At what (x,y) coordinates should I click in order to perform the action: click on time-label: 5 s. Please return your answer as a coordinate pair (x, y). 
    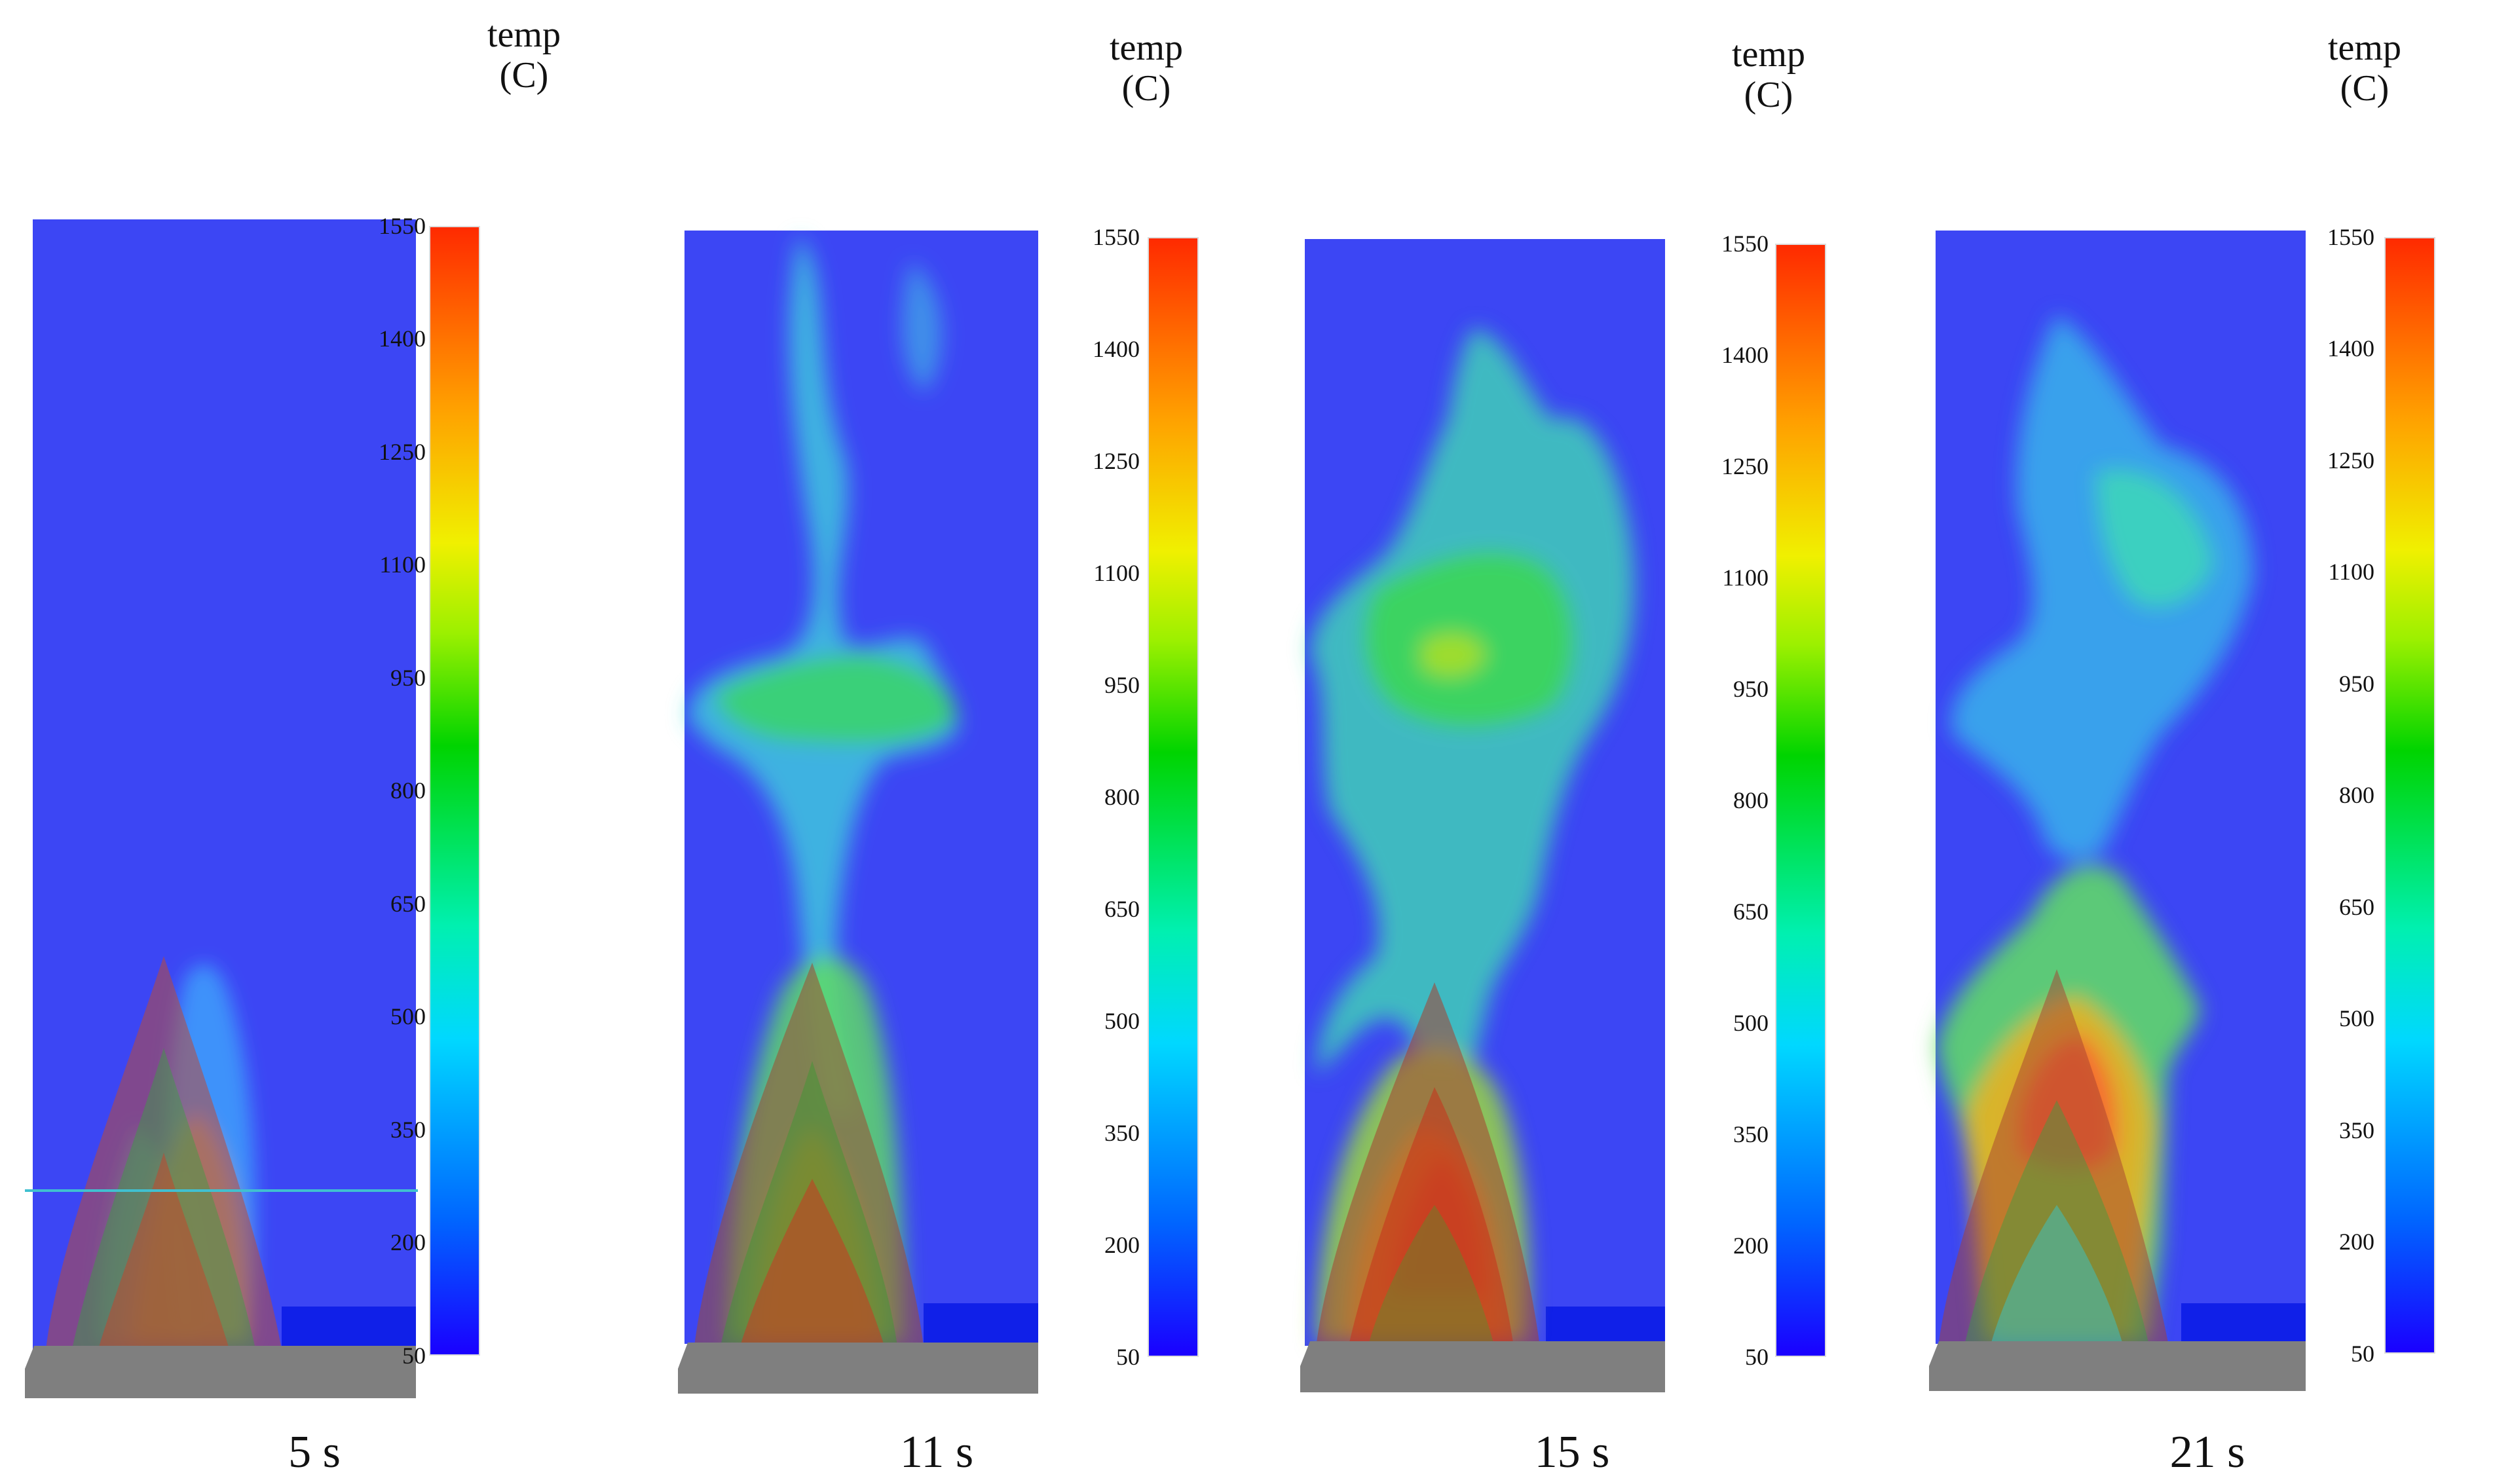
    Looking at the image, I should click on (314, 1452).